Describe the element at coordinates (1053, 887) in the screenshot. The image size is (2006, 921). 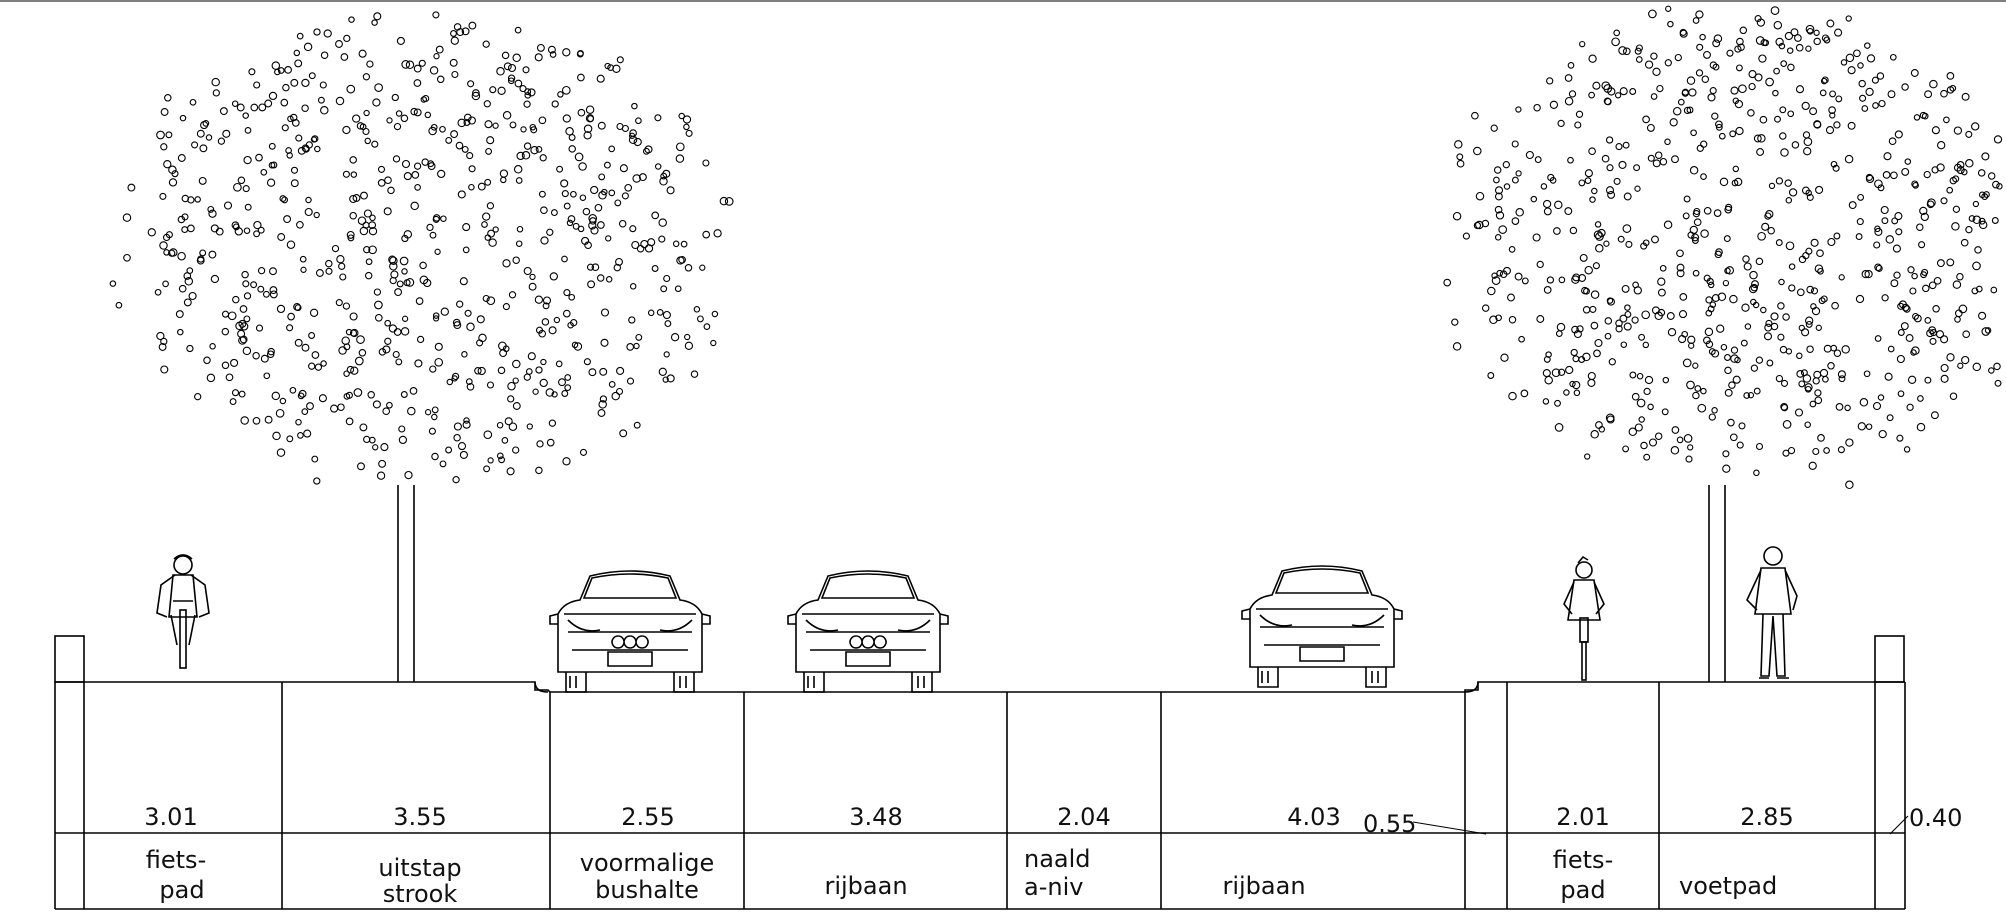
I see `label-naald-2: a-niv` at that location.